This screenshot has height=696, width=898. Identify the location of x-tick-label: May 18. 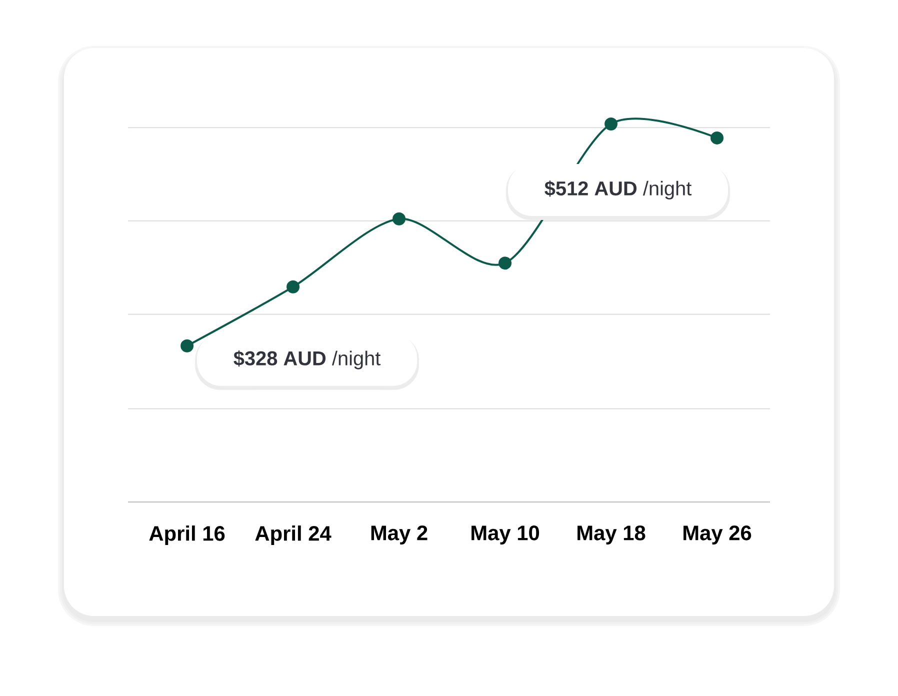
(612, 535).